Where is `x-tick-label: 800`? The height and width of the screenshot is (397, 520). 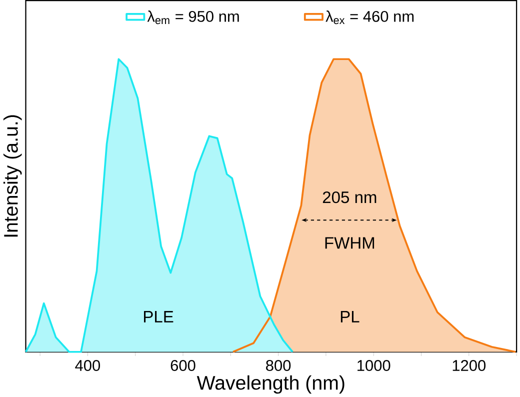 x-tick-label: 800 is located at coordinates (278, 365).